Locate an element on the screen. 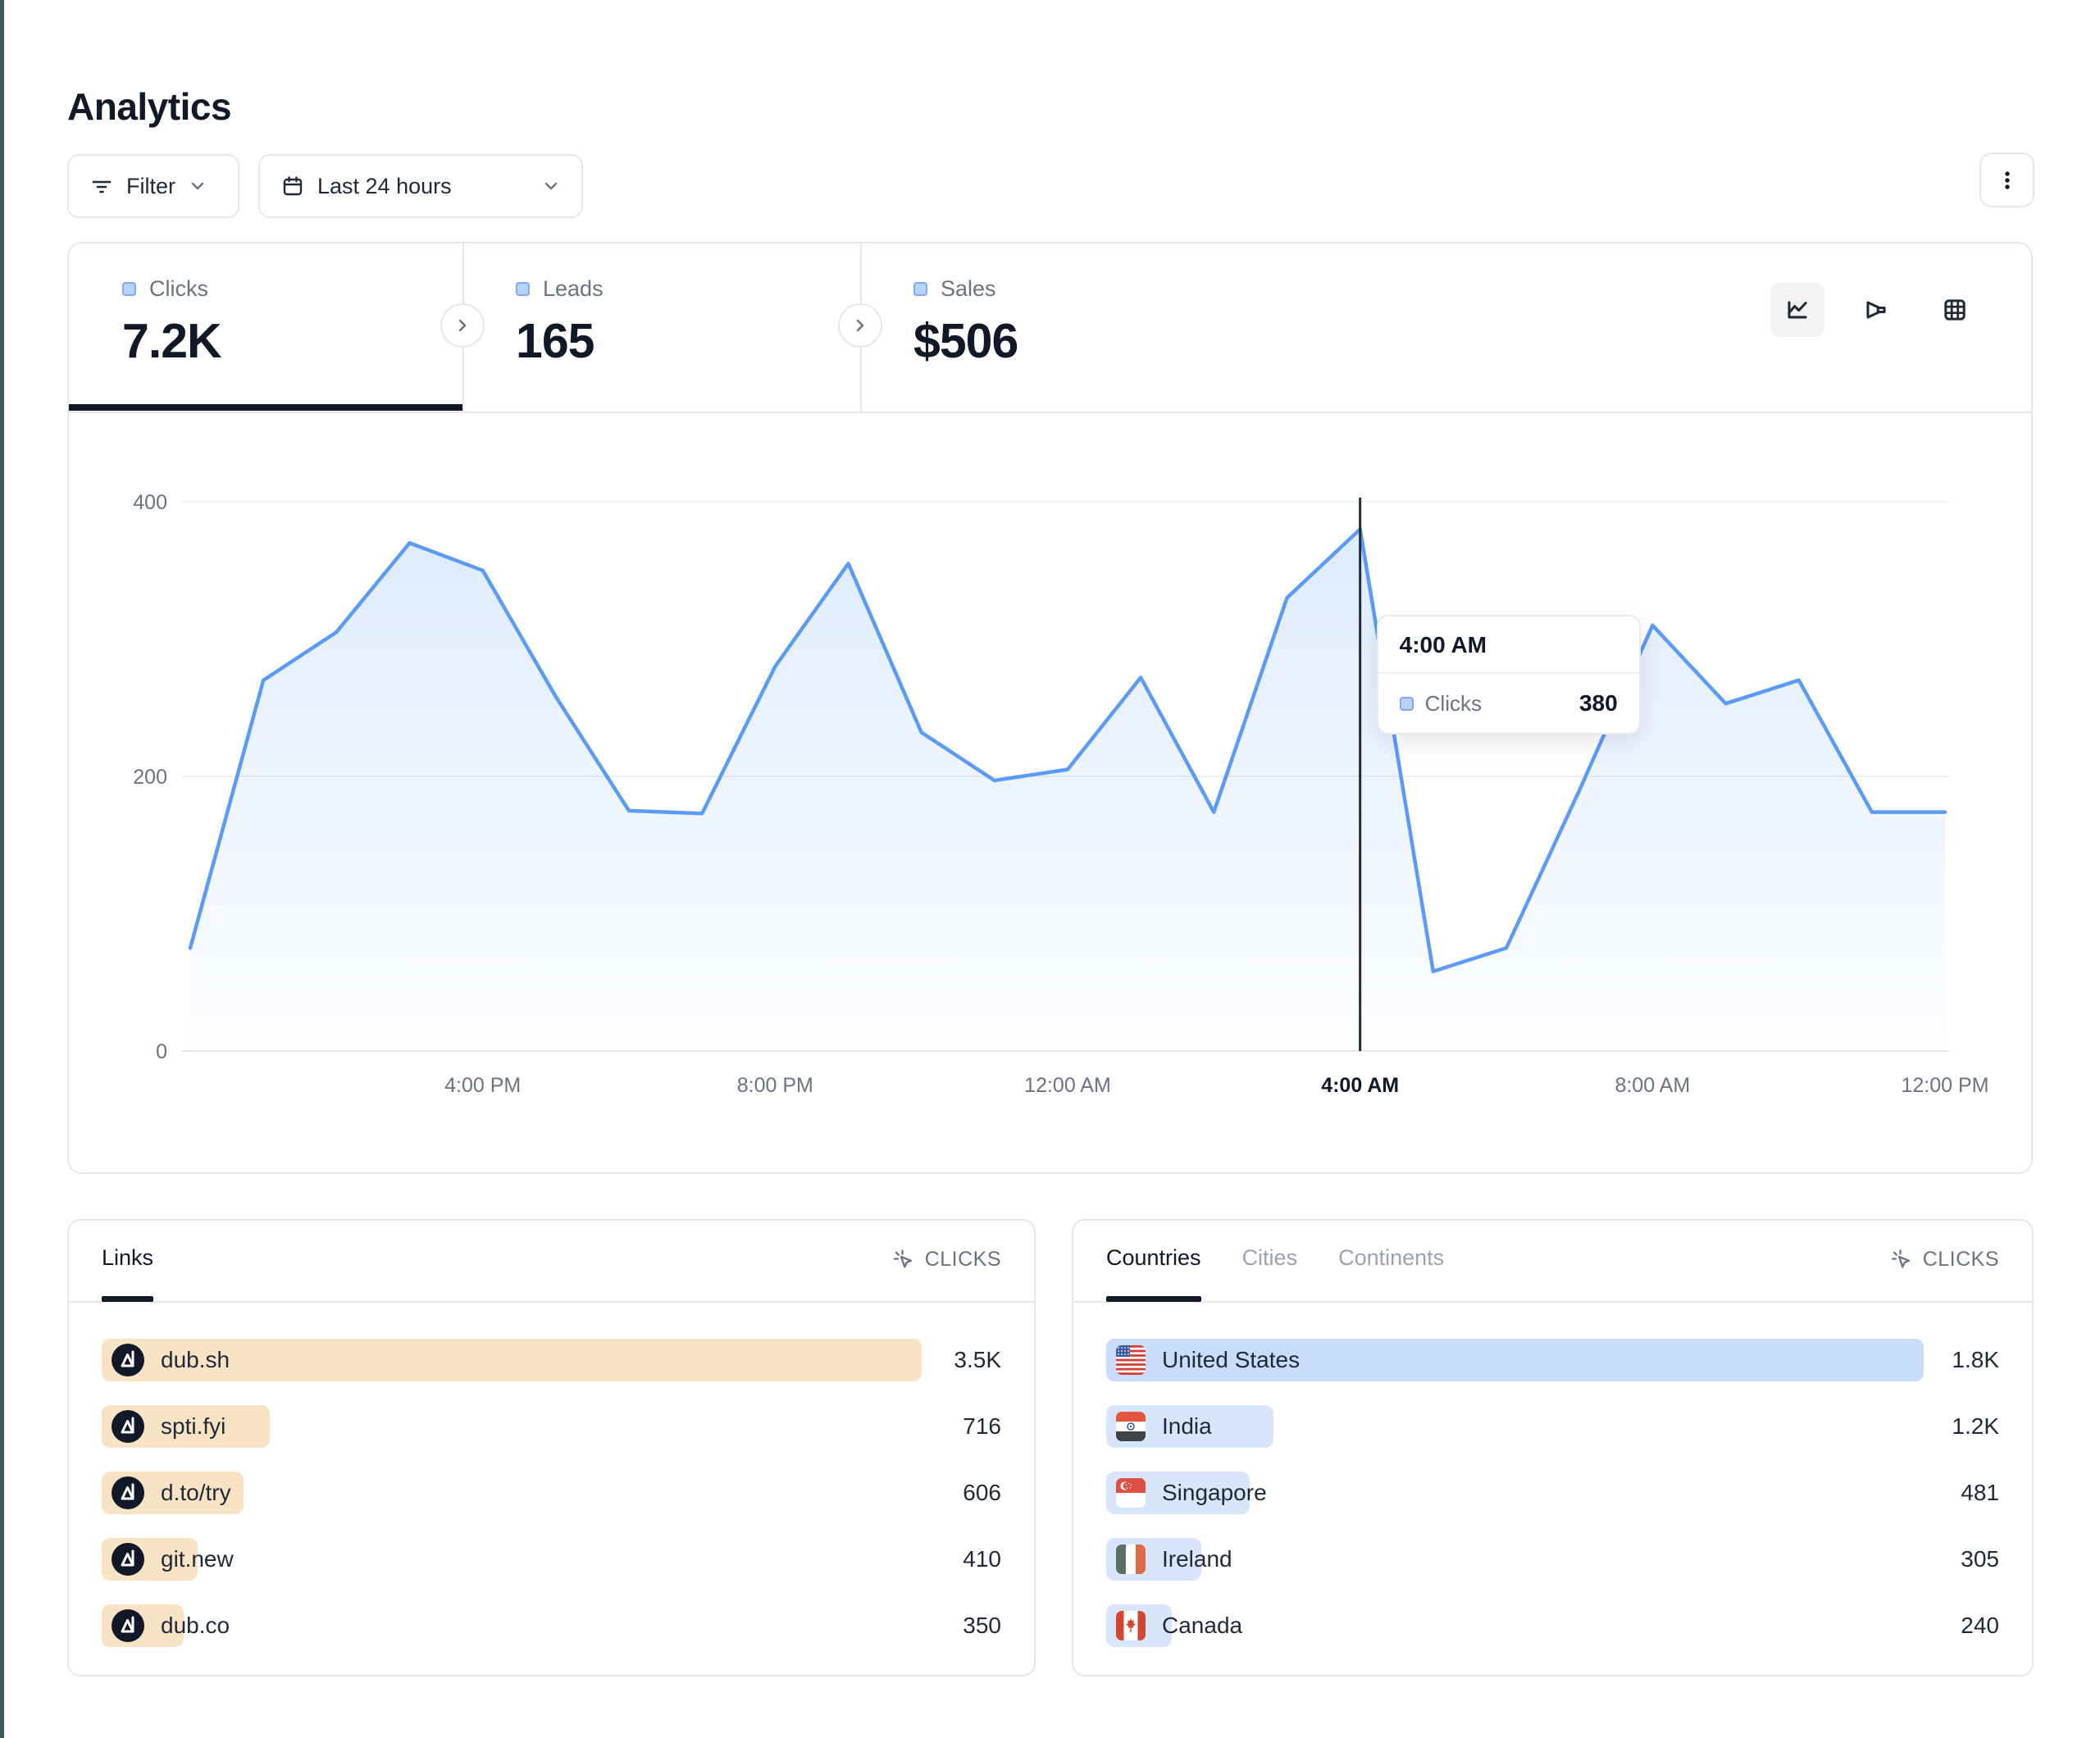 Image resolution: width=2100 pixels, height=1738 pixels. row-value: 606 is located at coordinates (982, 1492).